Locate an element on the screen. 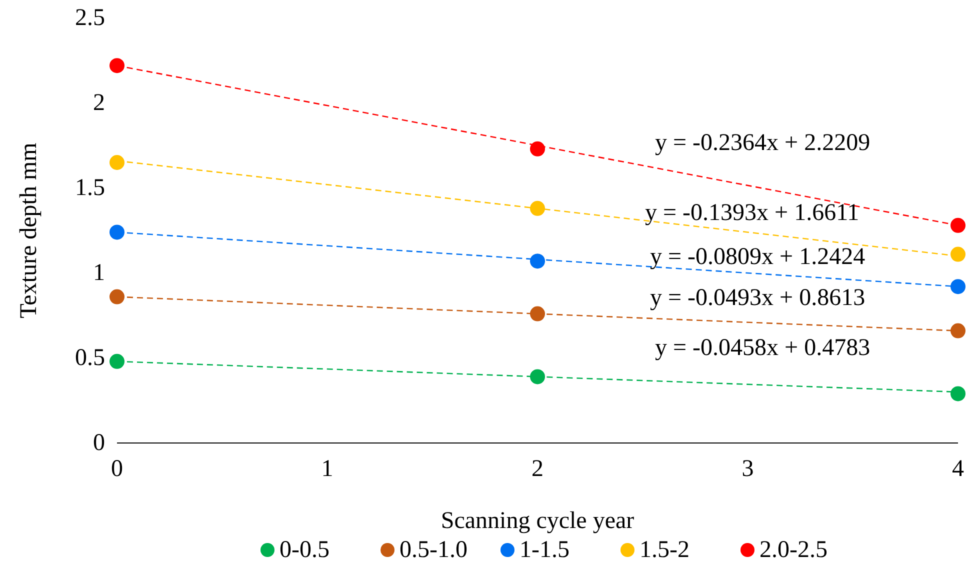 The image size is (973, 568). annotation: y = -0.1393x + 1.6611 is located at coordinates (752, 213).